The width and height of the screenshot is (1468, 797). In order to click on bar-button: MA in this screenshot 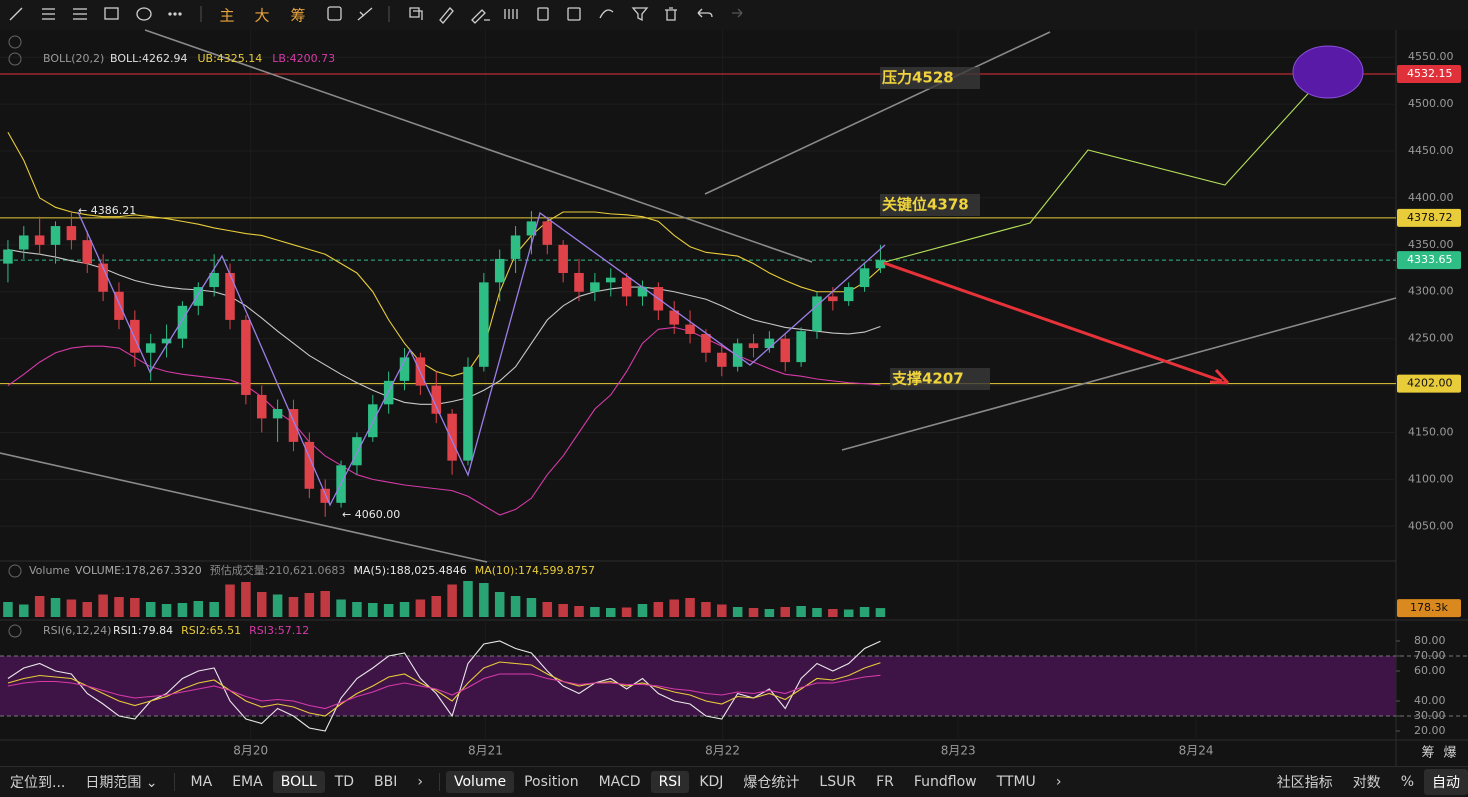, I will do `click(201, 782)`.